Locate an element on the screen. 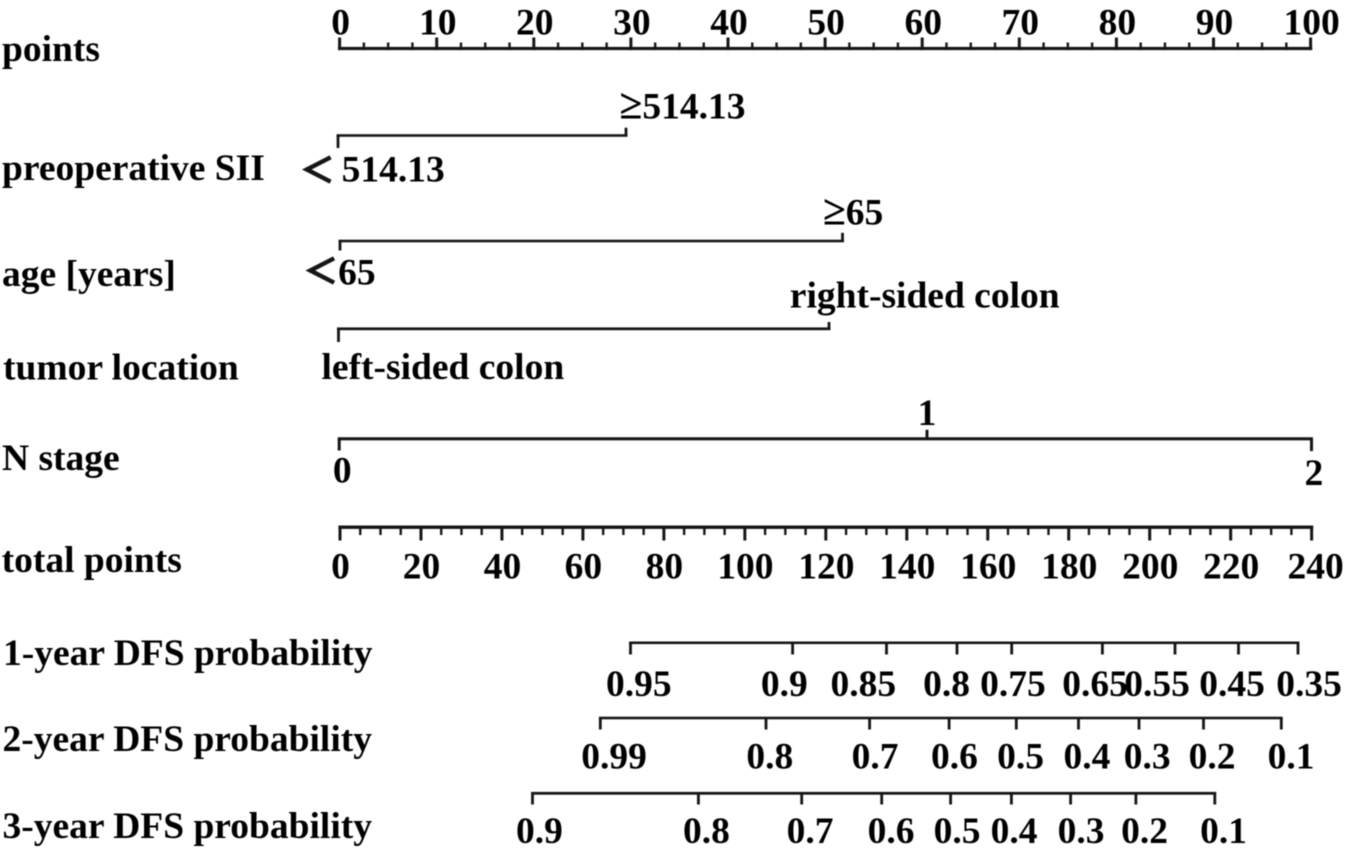 The height and width of the screenshot is (854, 1350). svg-text: tumor location is located at coordinates (121, 368).